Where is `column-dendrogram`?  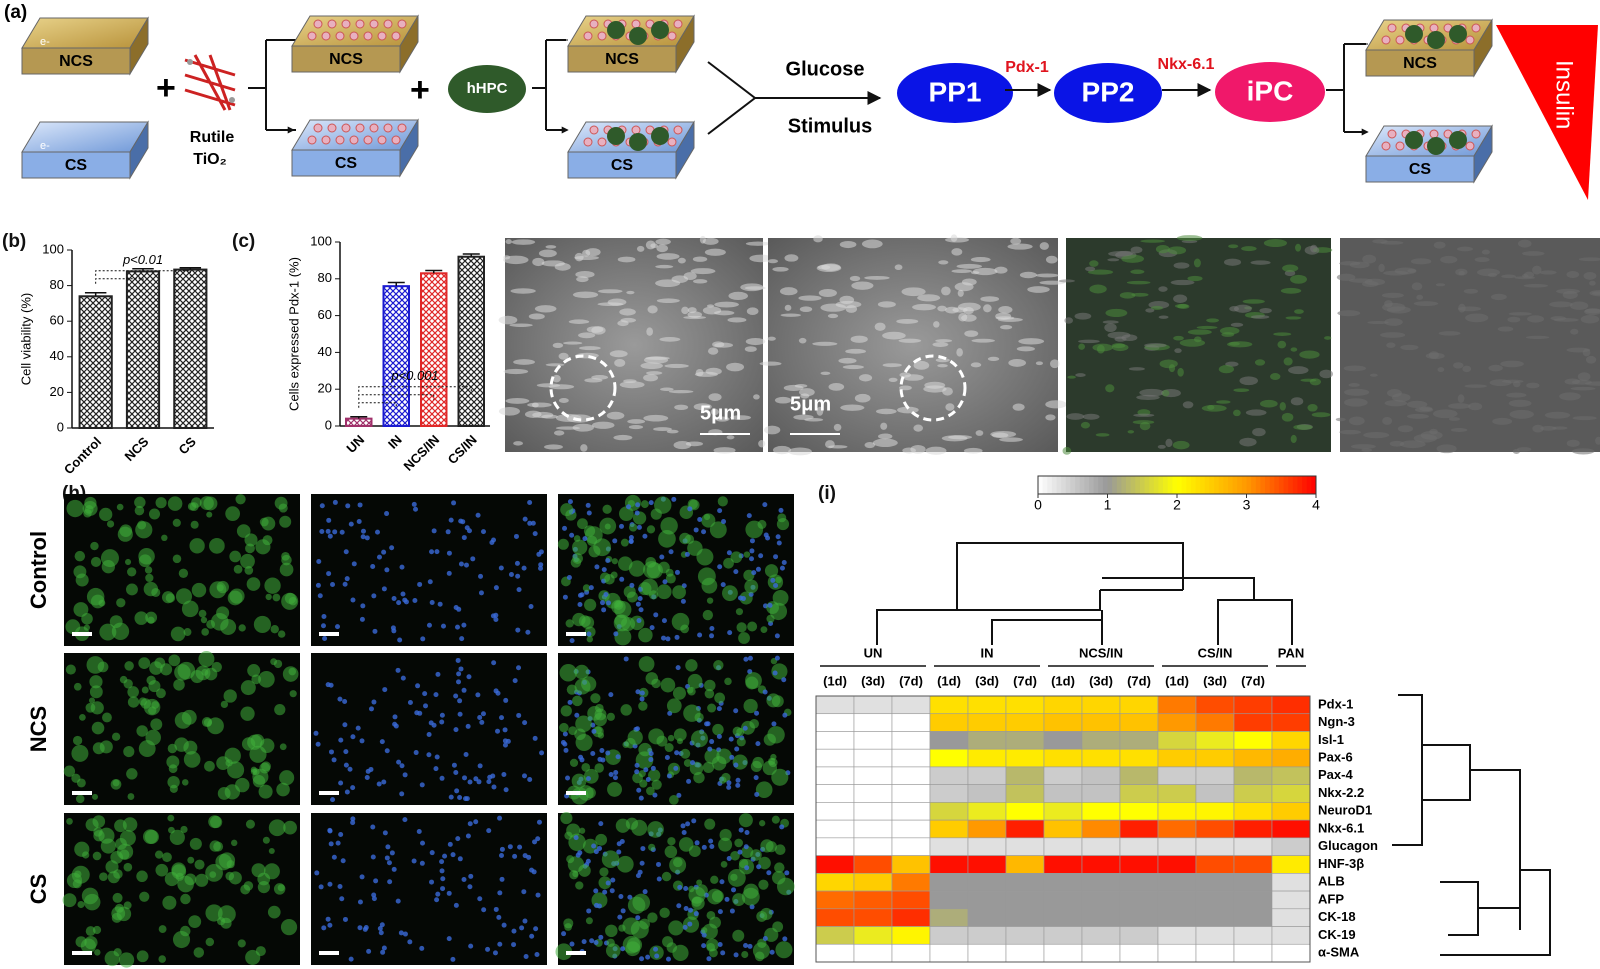 column-dendrogram is located at coordinates (1084, 593).